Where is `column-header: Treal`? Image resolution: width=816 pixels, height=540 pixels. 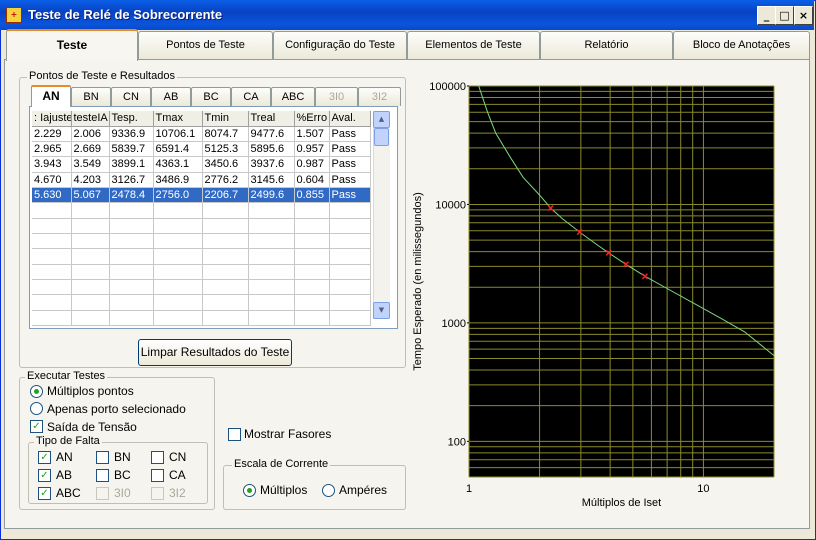 column-header: Treal is located at coordinates (271, 119).